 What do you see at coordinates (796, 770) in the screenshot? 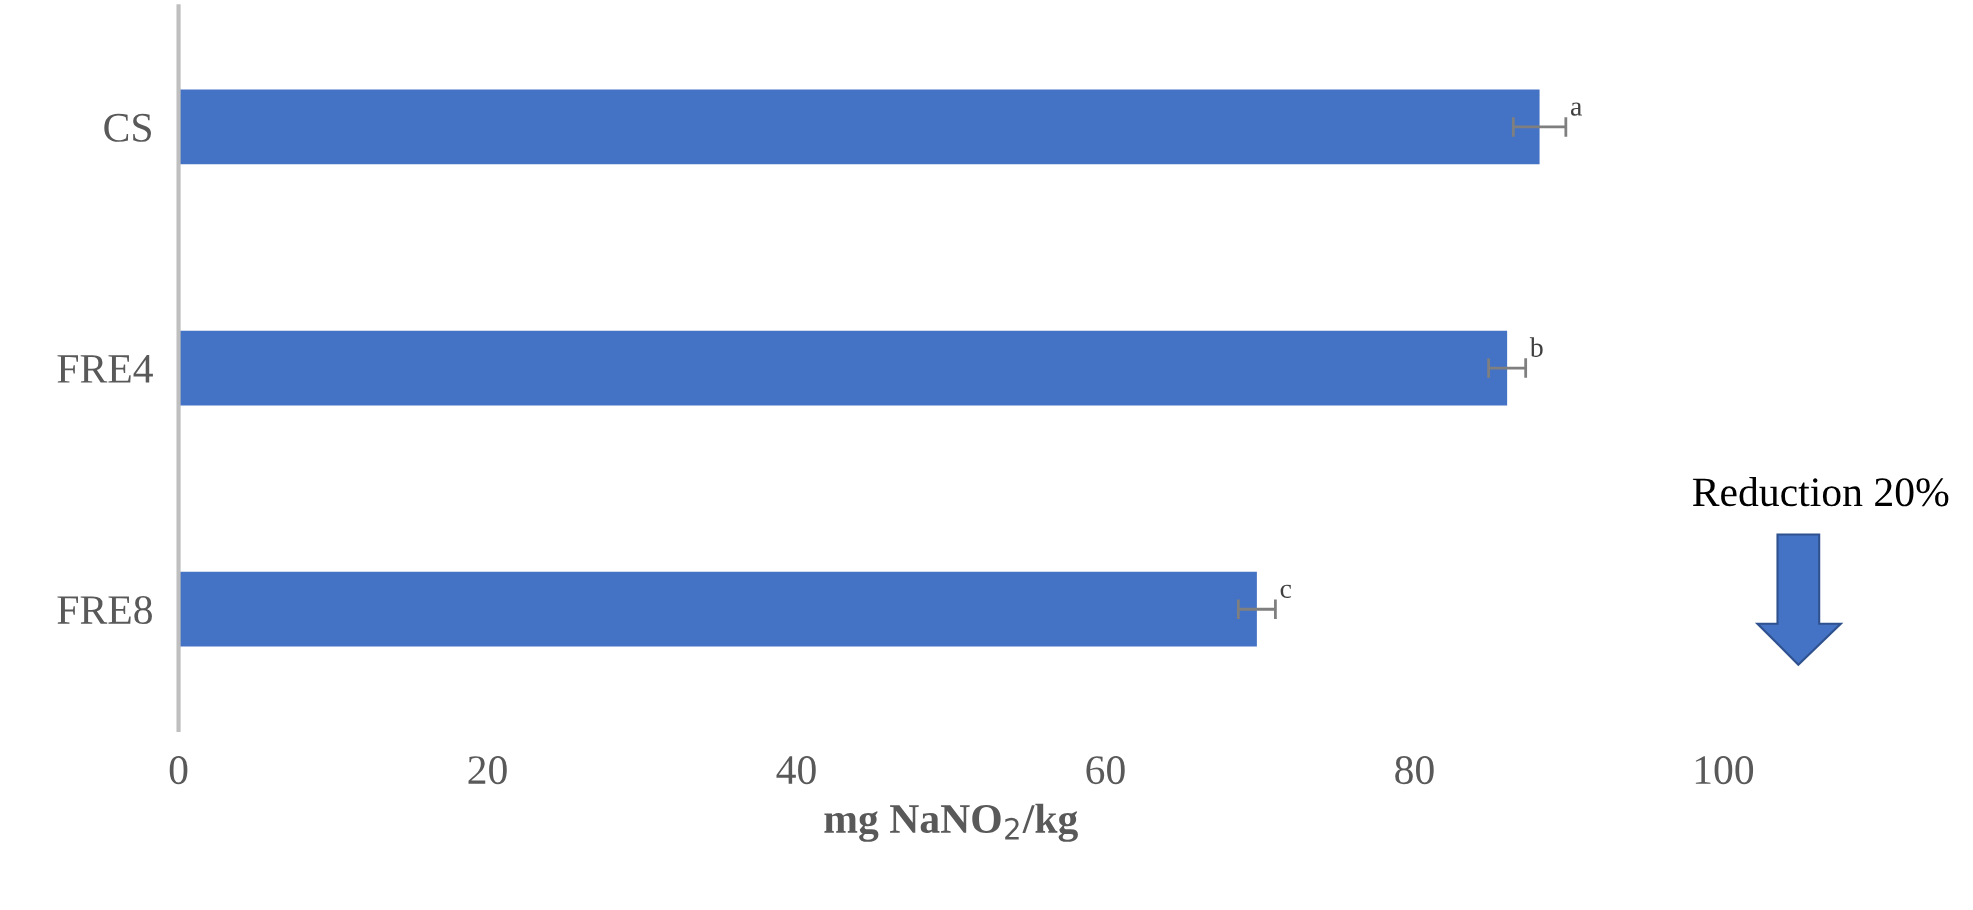
I see `x-tick-label: 40` at bounding box center [796, 770].